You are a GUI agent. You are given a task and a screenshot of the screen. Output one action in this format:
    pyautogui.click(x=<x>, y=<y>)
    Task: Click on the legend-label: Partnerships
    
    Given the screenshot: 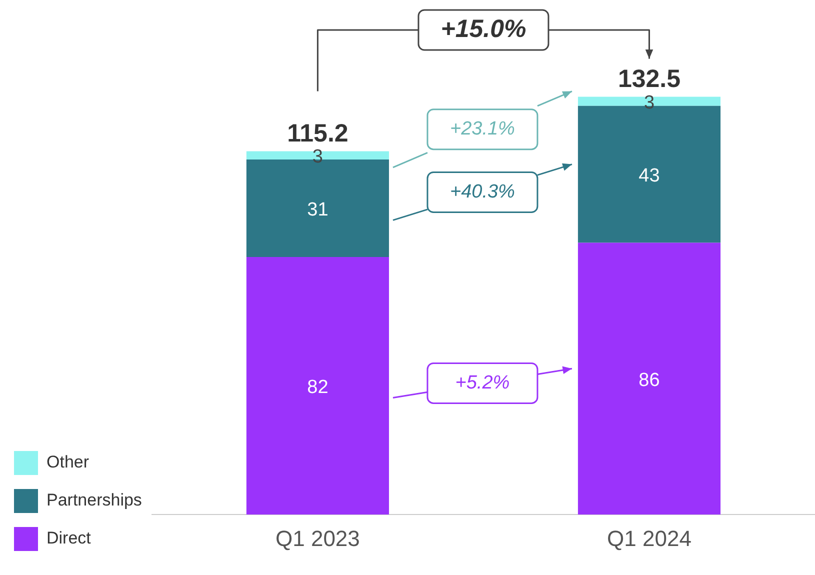 What is the action you would take?
    pyautogui.click(x=94, y=500)
    